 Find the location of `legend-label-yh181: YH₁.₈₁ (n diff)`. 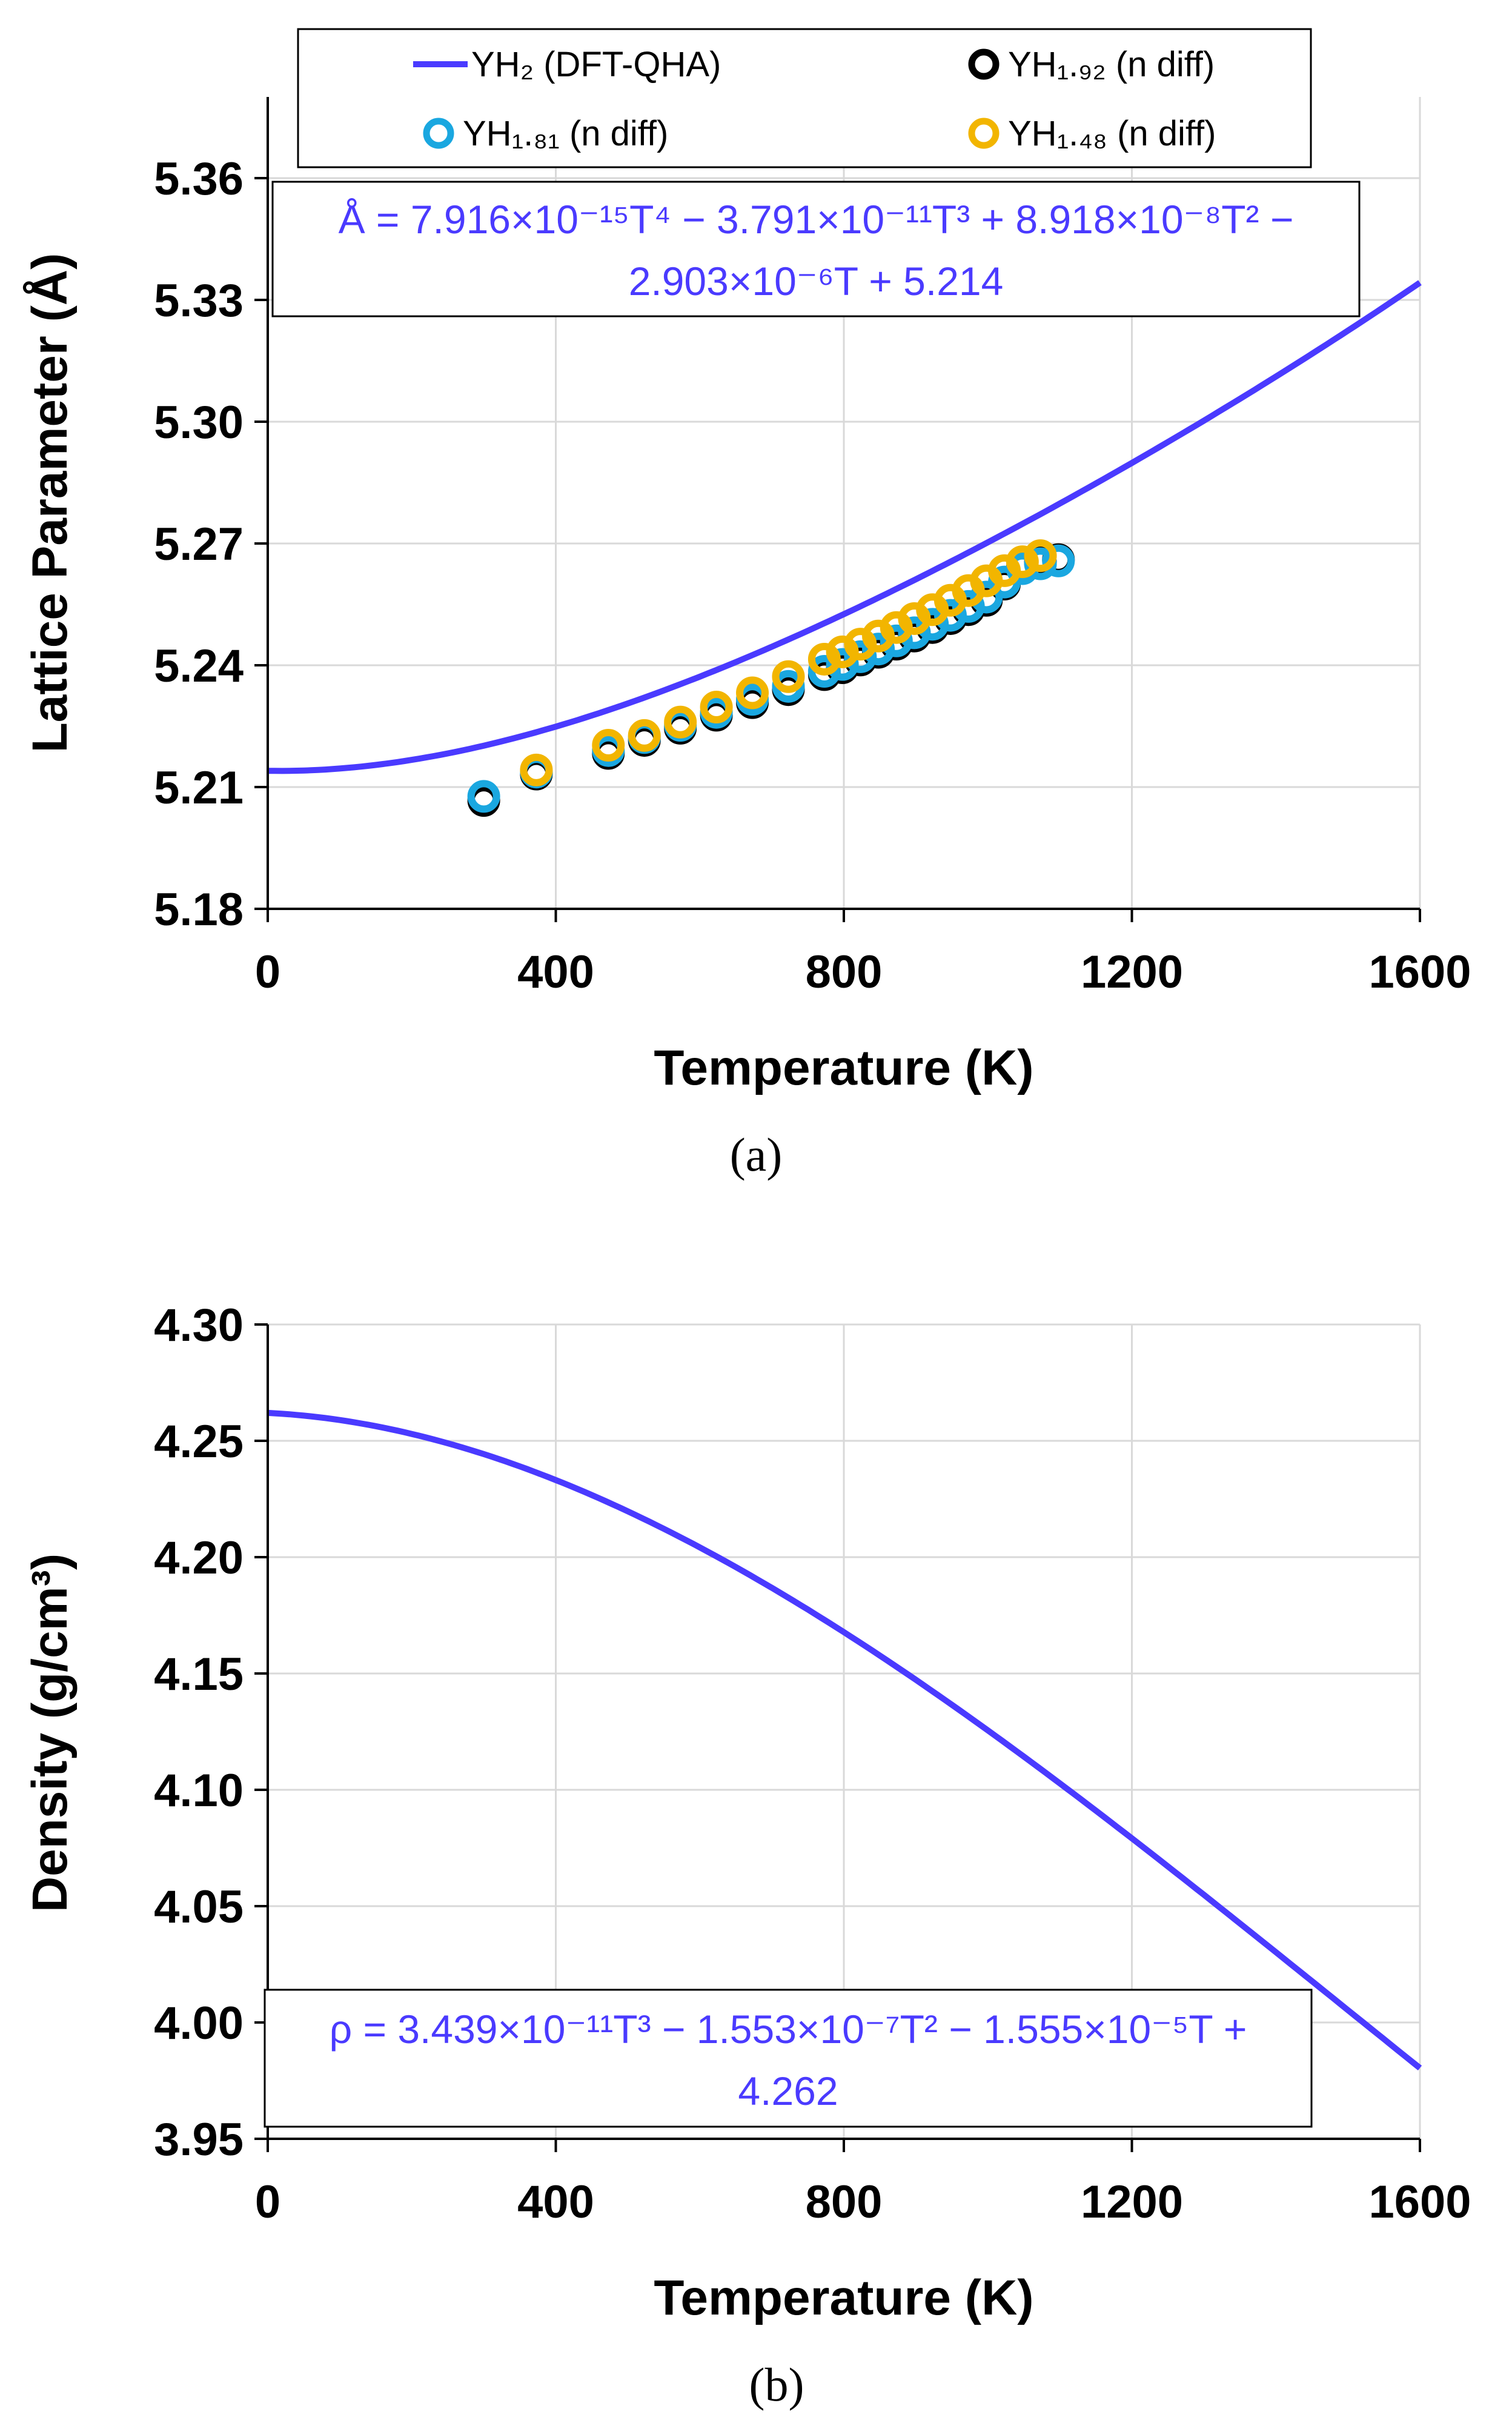

legend-label-yh181: YH₁.₈₁ (n diff) is located at coordinates (565, 133).